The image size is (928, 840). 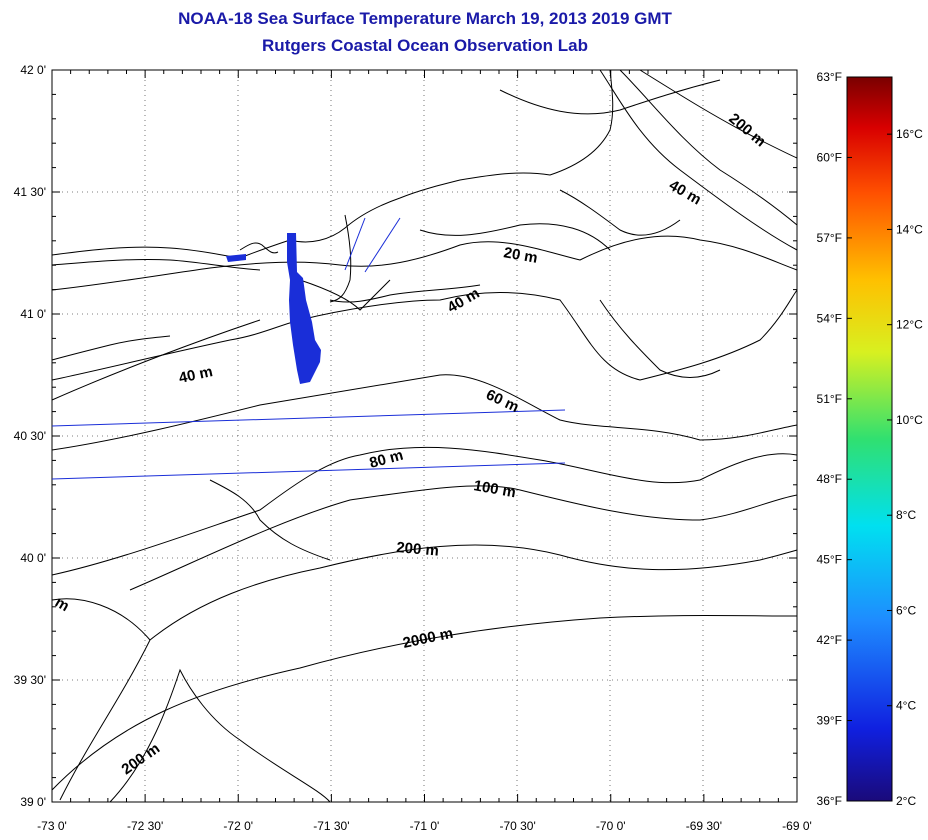 I want to click on contour-label: 40 m, so click(x=195, y=375).